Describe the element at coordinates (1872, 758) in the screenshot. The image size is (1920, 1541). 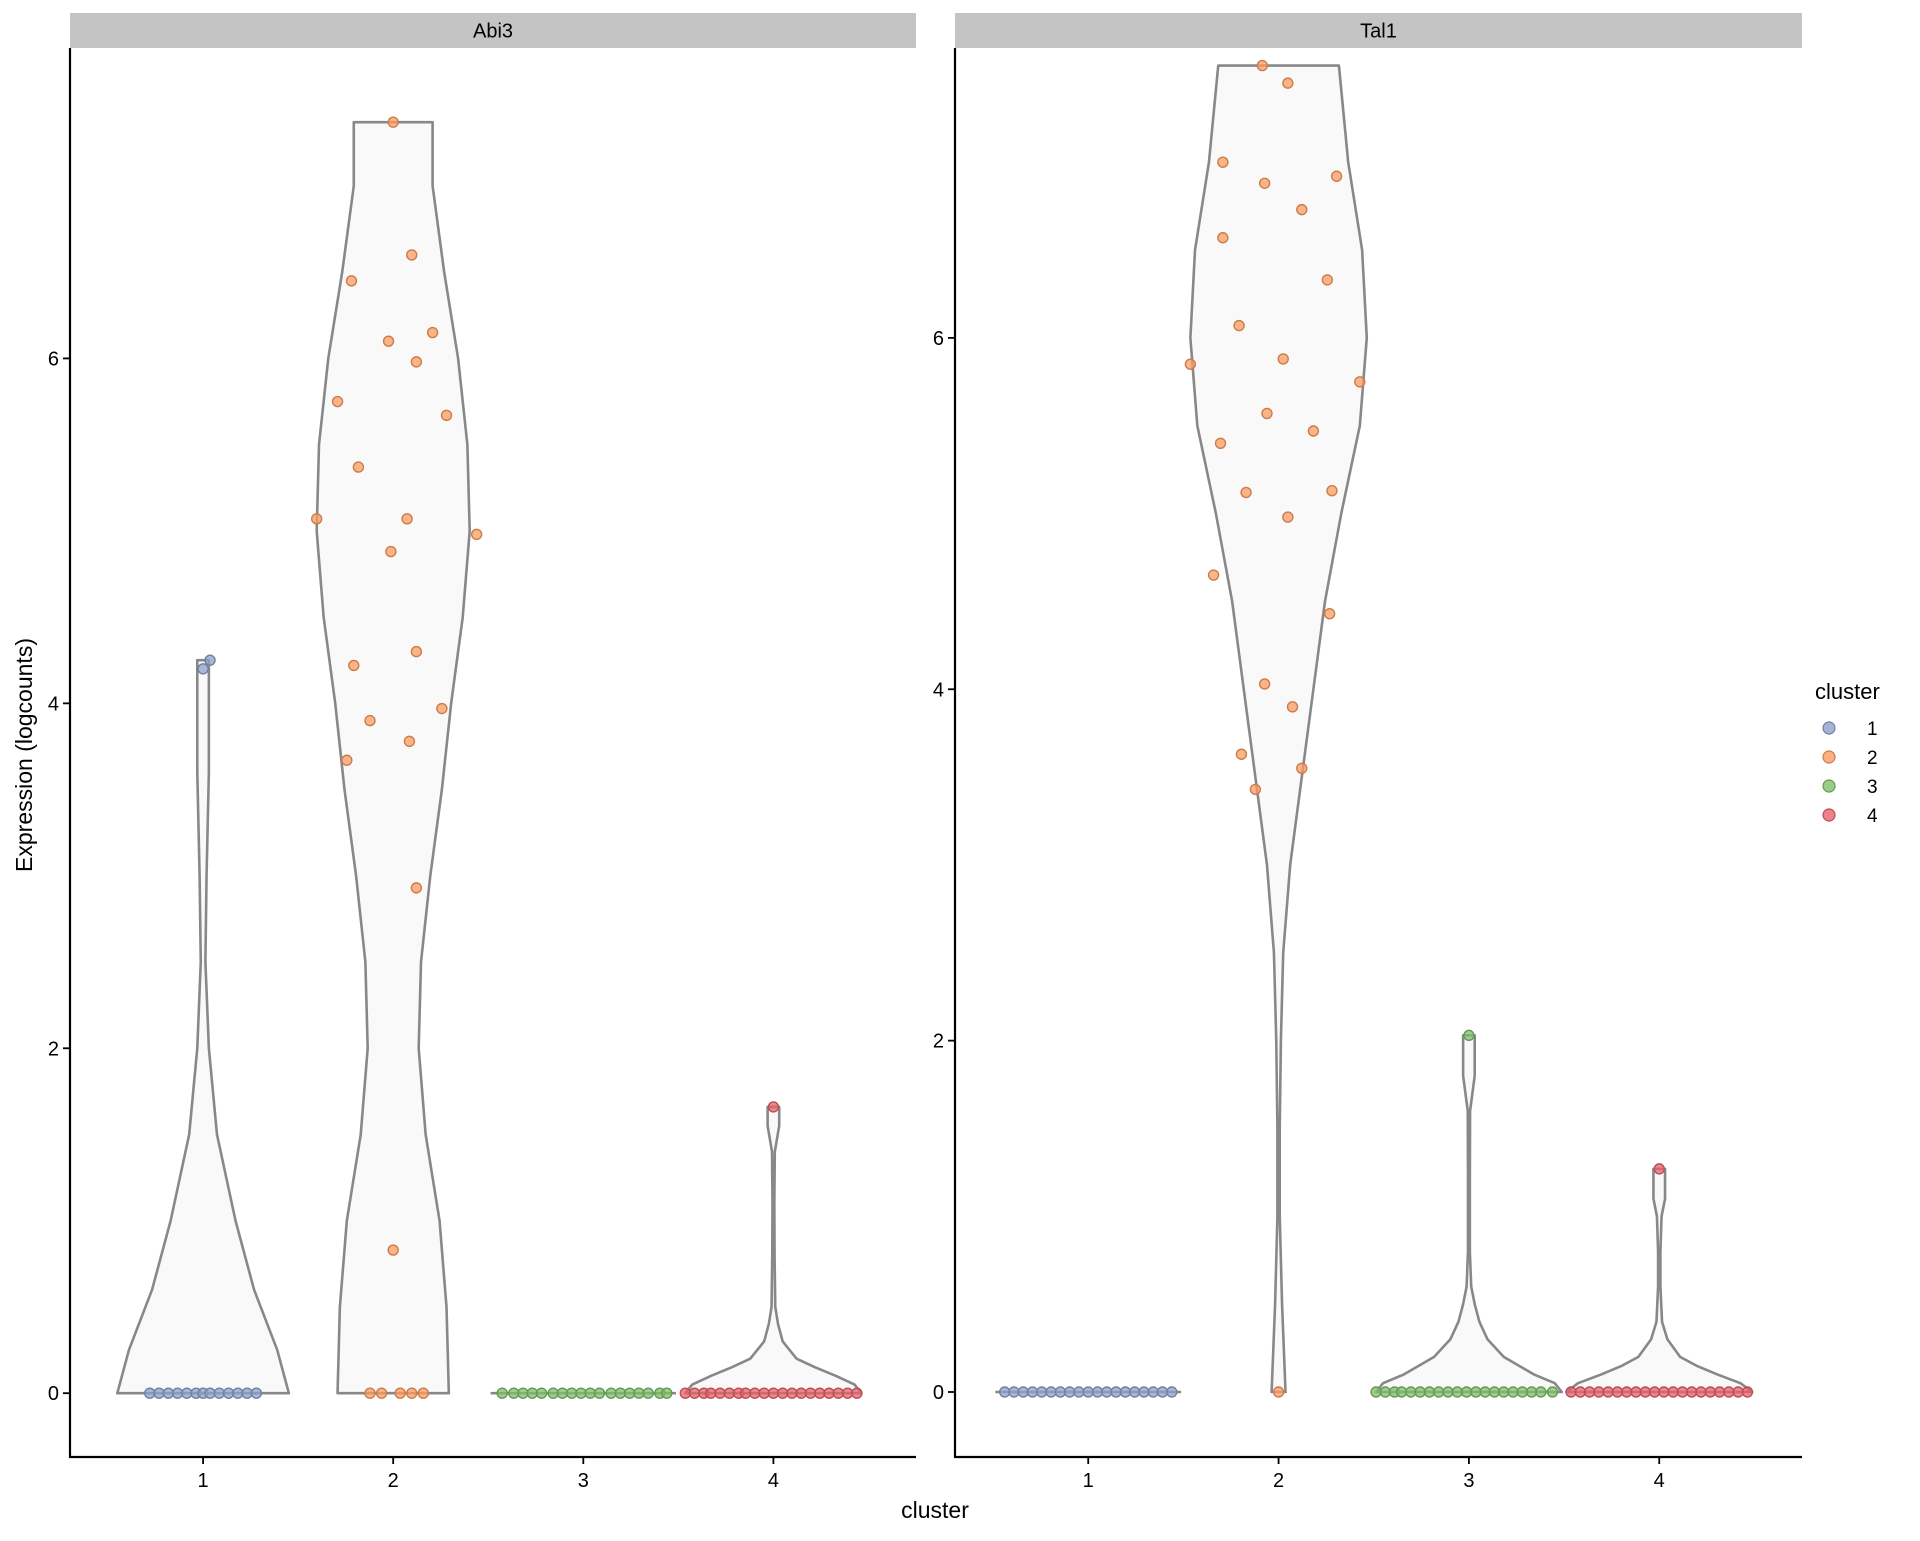
I see `legend-label-2: 2` at that location.